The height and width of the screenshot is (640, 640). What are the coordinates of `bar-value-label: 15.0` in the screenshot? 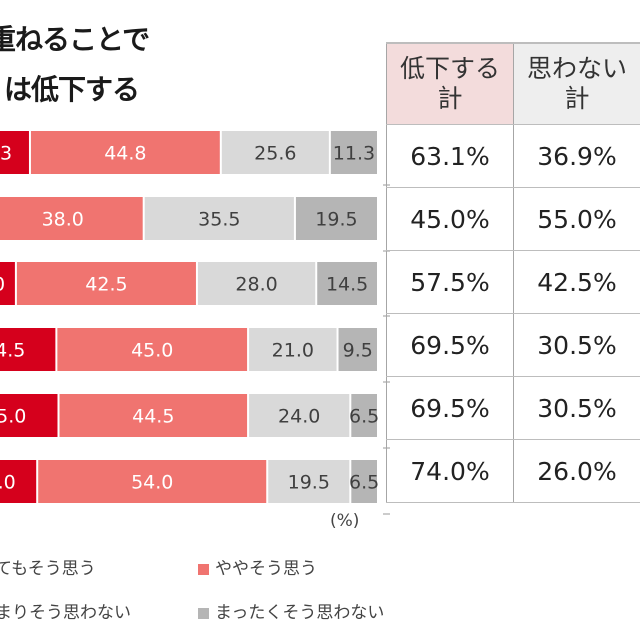 It's located at (2, 285).